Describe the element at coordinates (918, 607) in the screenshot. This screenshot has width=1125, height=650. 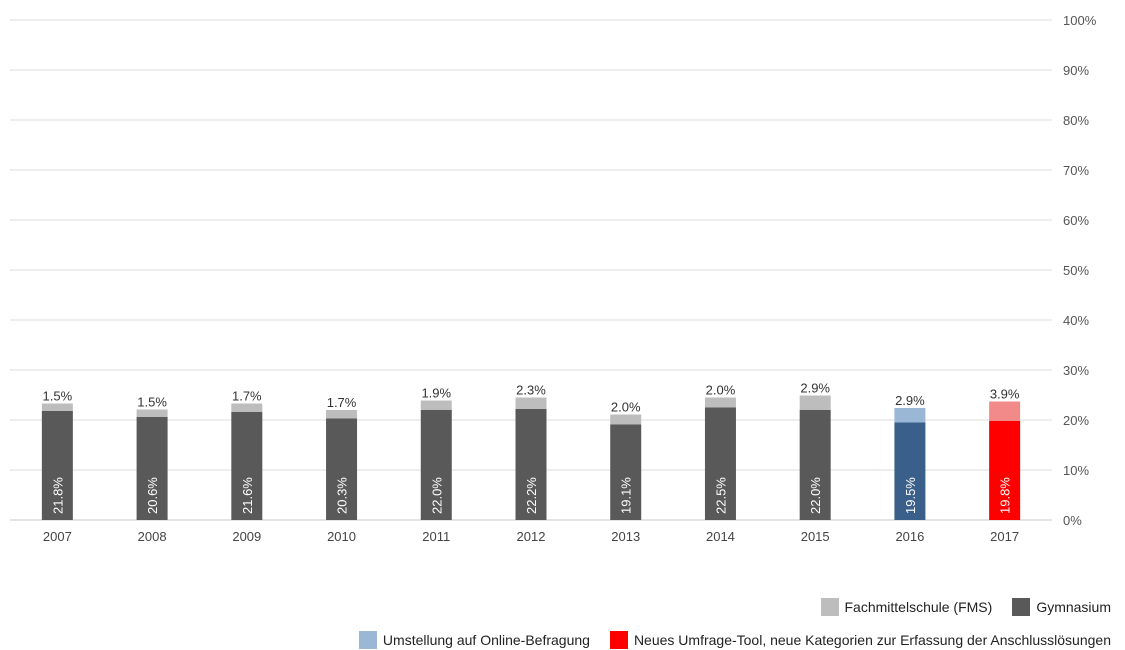
I see `legend-label-fms: Fachmittelschule (FMS)` at that location.